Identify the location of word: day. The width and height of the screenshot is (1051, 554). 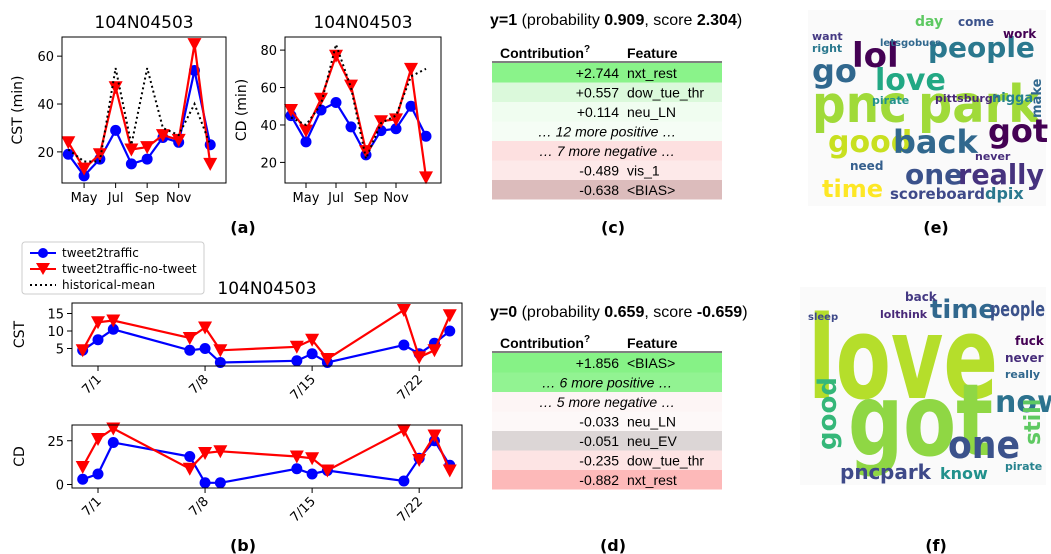
(929, 22).